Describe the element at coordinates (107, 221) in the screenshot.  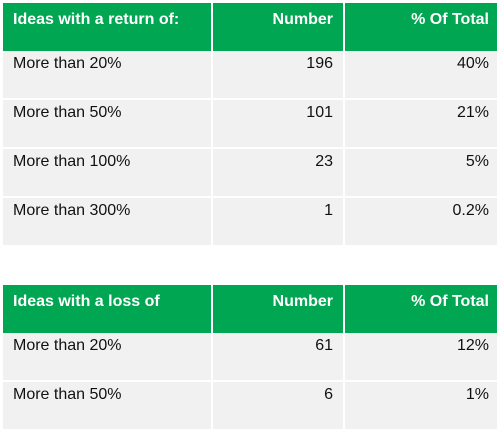
I see `row-label: More than 300%` at that location.